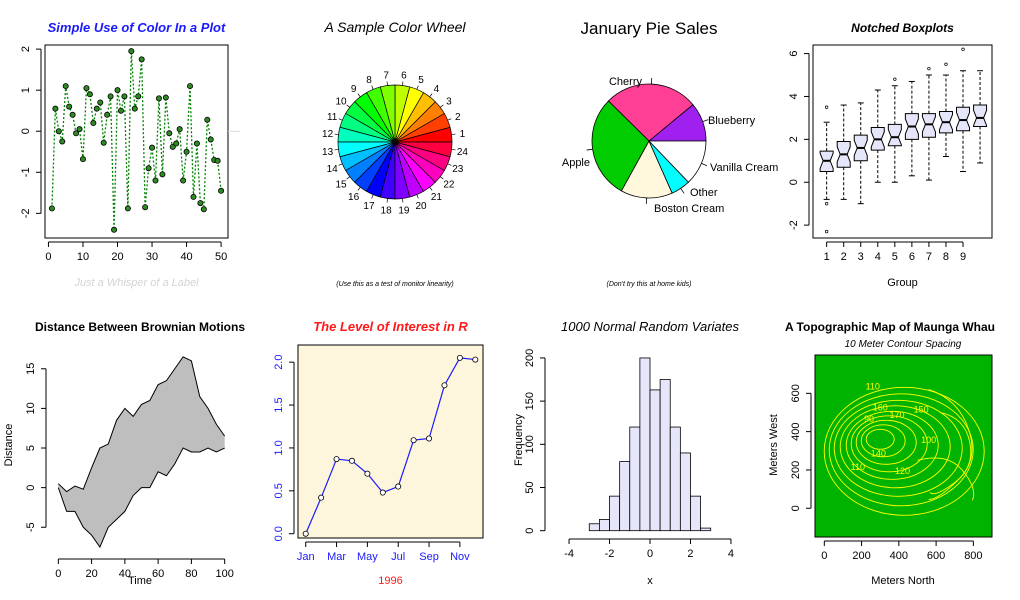 This screenshot has width=1020, height=600. What do you see at coordinates (369, 206) in the screenshot?
I see `slice-label: 17` at bounding box center [369, 206].